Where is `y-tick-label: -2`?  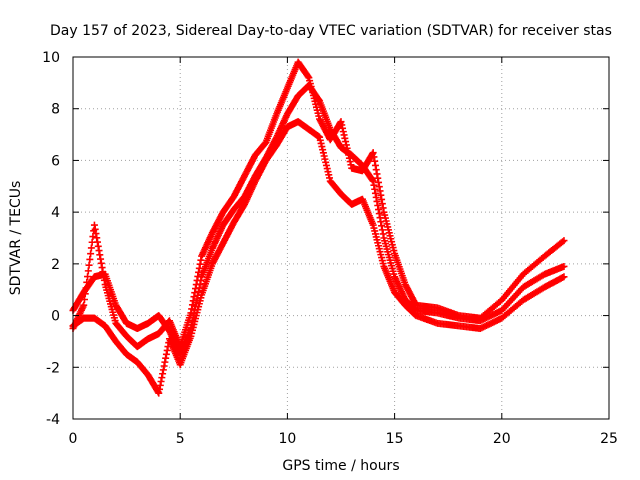
y-tick-label: -2 is located at coordinates (53, 368).